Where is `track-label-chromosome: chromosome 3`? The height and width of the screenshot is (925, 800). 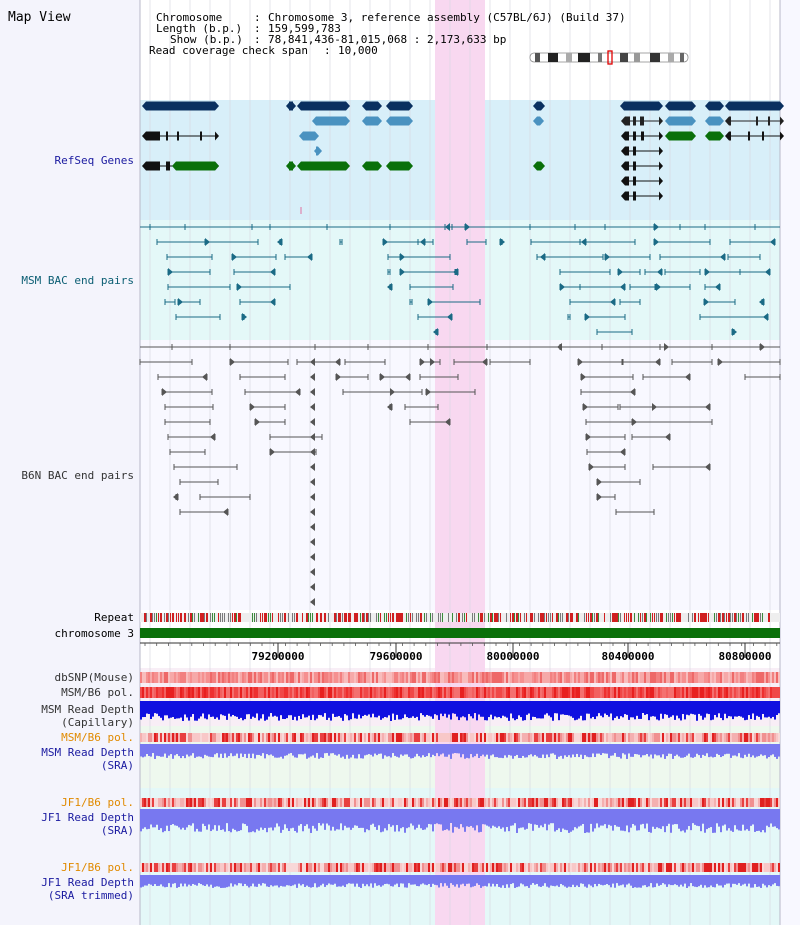 track-label-chromosome: chromosome 3 is located at coordinates (94, 633).